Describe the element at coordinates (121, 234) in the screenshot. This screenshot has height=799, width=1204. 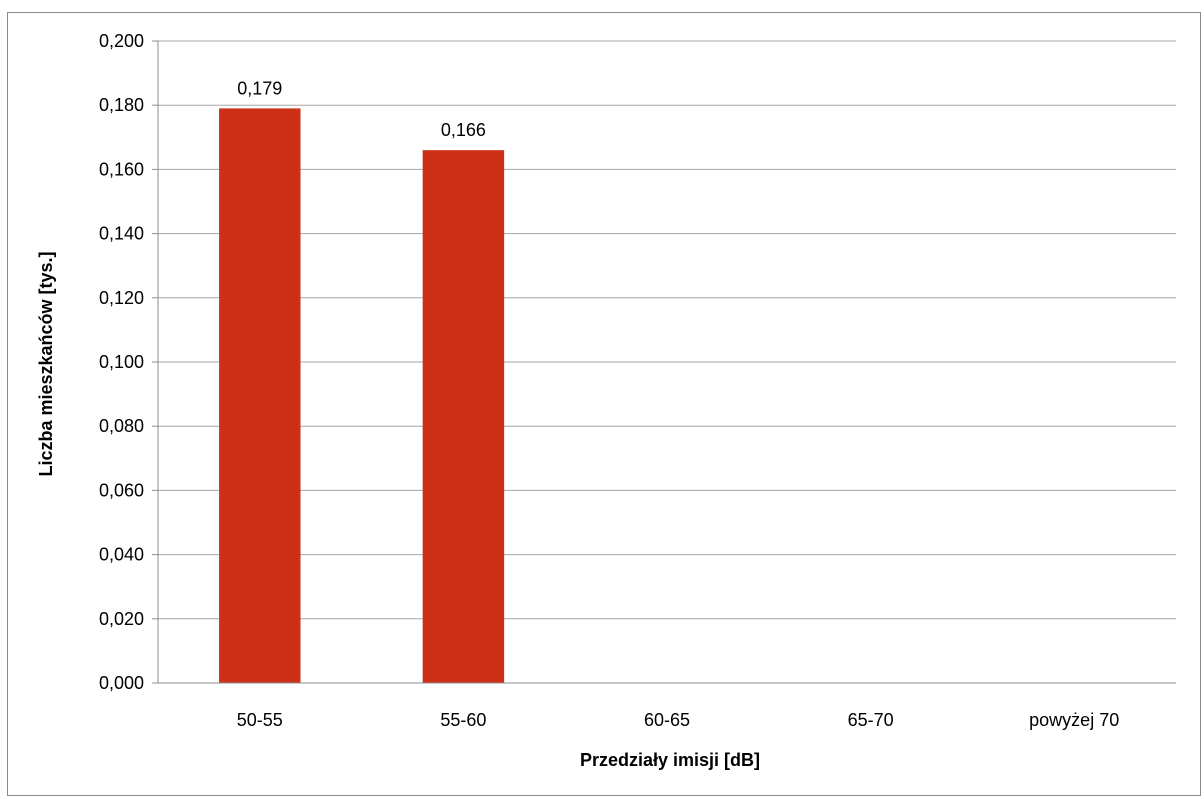
I see `y-tick-label: 0,140` at that location.